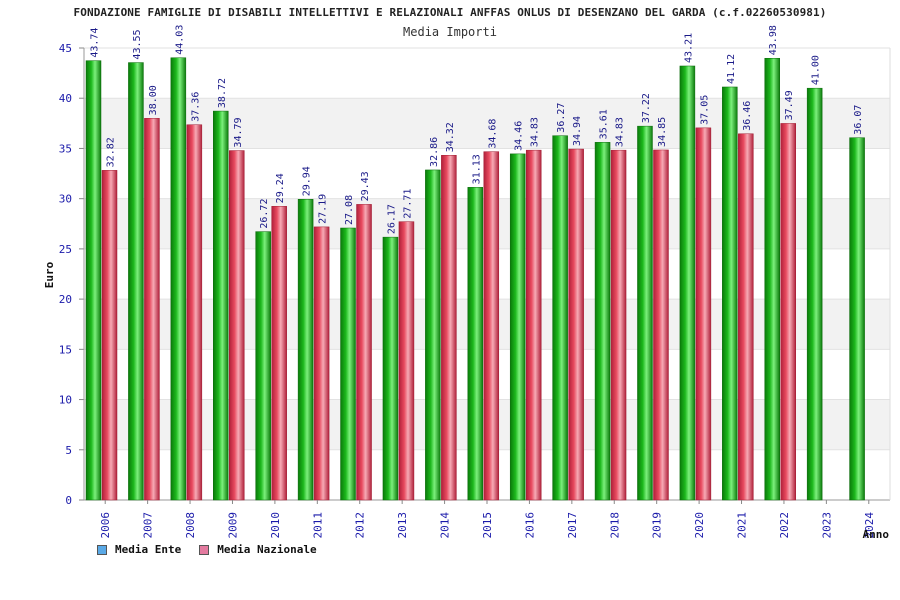  I want to click on x-tick-label: 2018, so click(614, 525).